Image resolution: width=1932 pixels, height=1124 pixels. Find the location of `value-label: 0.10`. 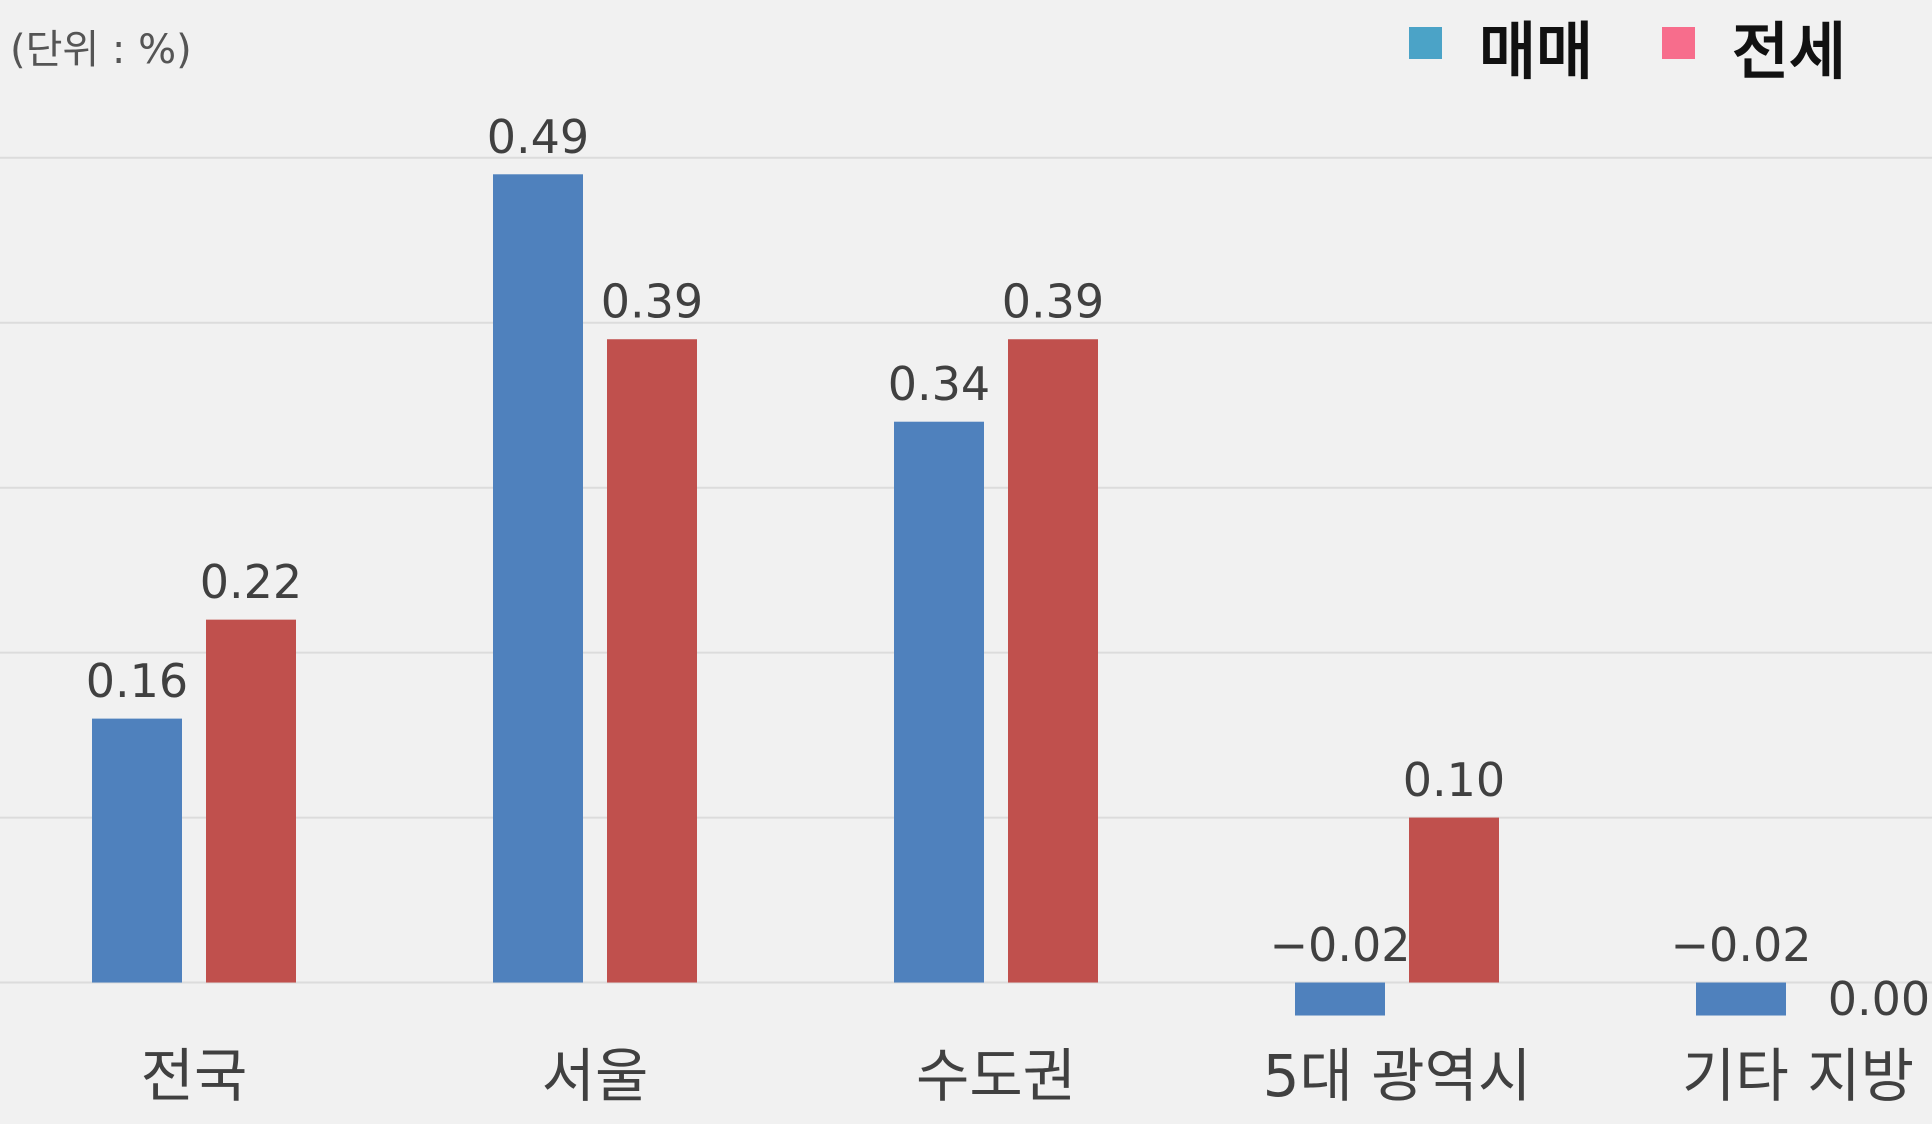

value-label: 0.10 is located at coordinates (1454, 780).